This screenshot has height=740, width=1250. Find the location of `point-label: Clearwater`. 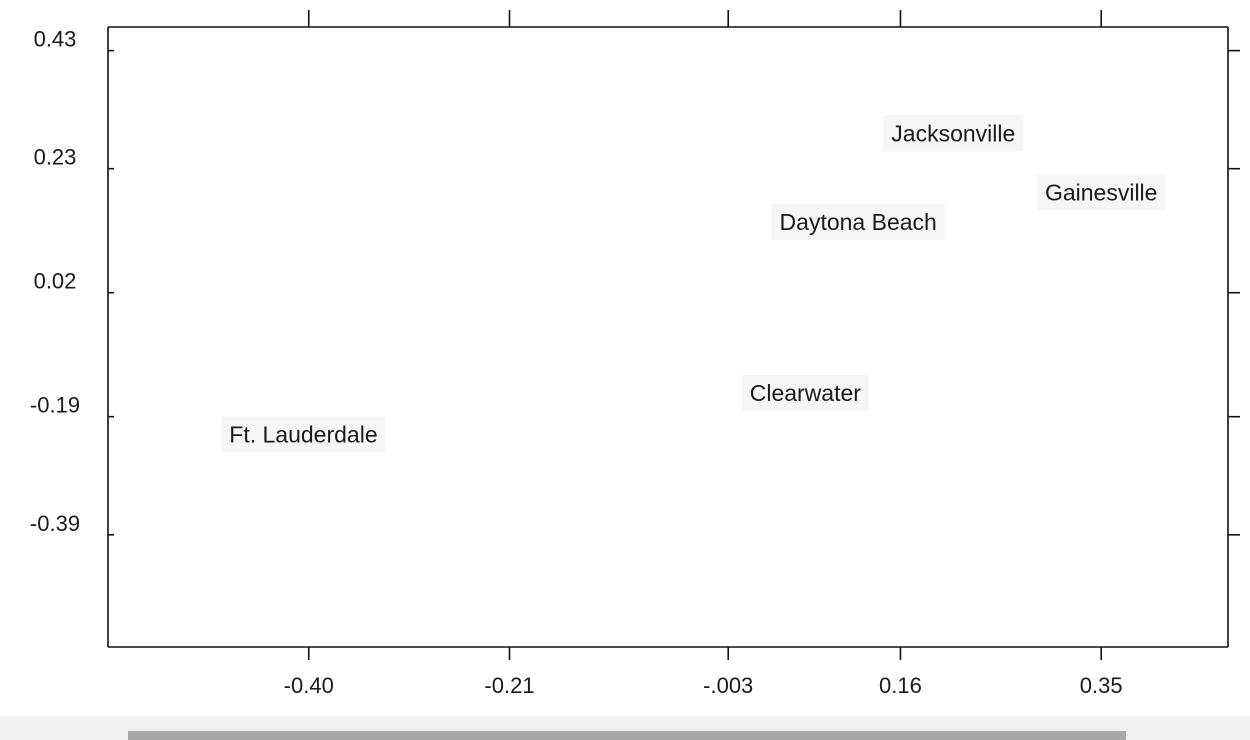

point-label: Clearwater is located at coordinates (806, 393).